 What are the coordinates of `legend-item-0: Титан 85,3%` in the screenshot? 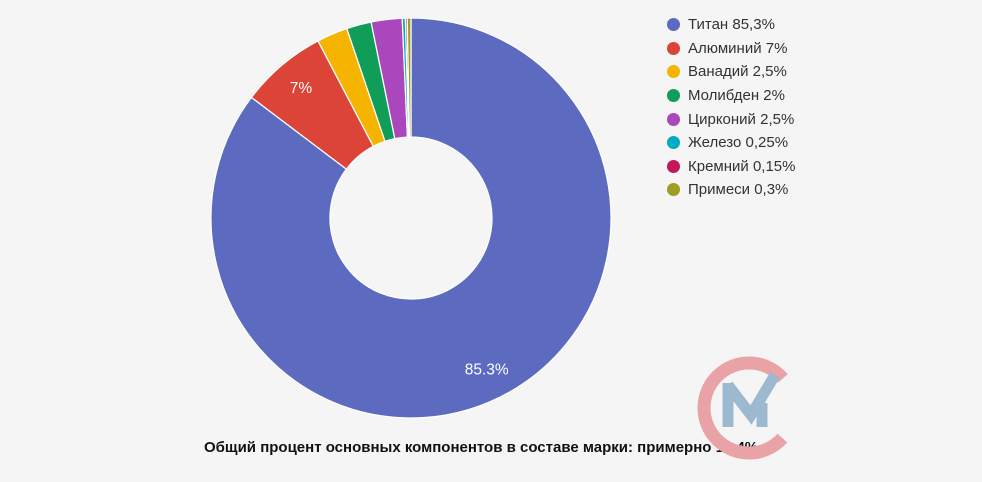 It's located at (731, 25).